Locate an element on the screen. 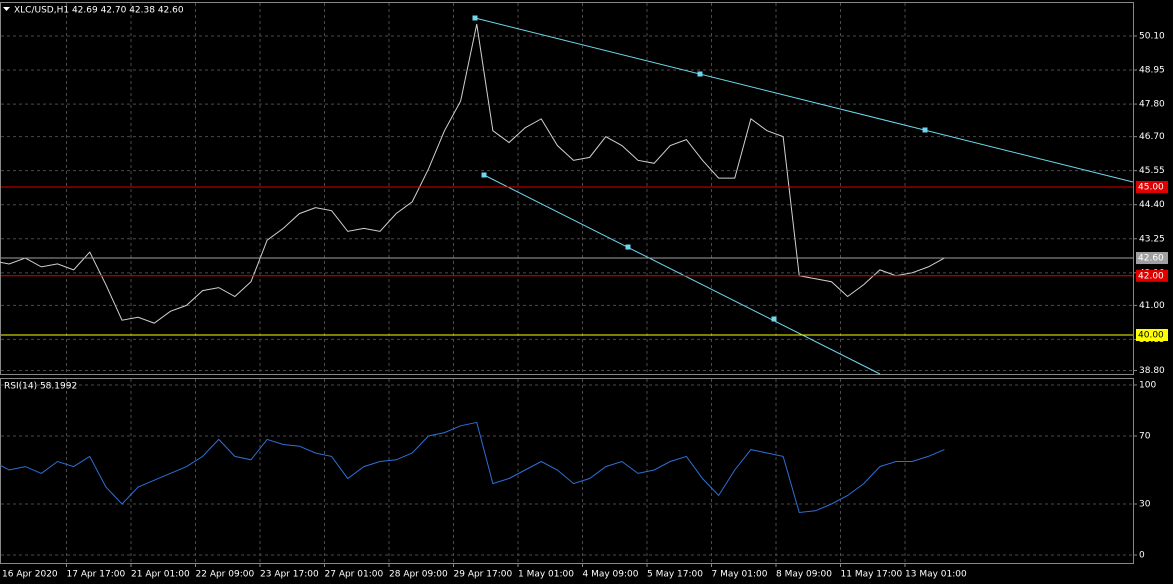 The image size is (1173, 584). trend-line is located at coordinates (682, 274).